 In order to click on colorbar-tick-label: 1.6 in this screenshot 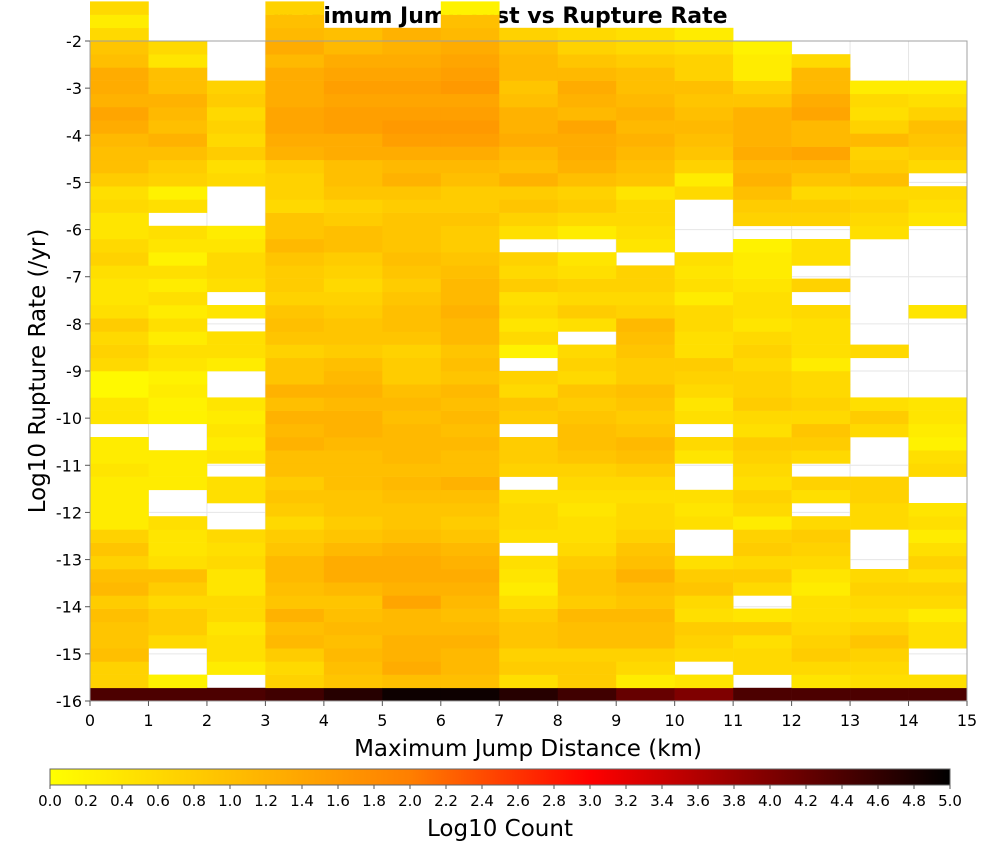, I will do `click(338, 801)`.